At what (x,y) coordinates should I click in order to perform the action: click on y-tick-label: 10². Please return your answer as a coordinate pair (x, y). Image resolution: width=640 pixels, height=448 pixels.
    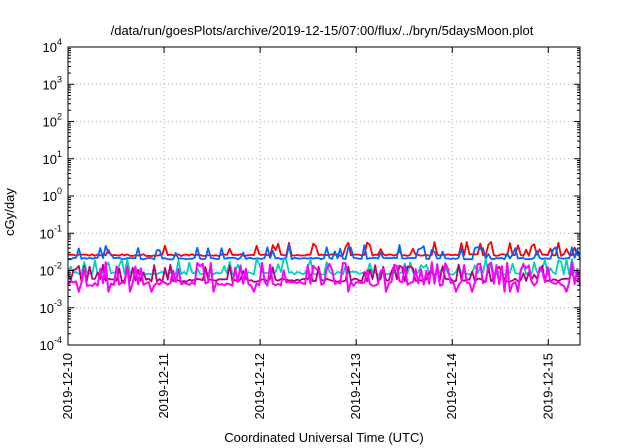
    Looking at the image, I should click on (52, 121).